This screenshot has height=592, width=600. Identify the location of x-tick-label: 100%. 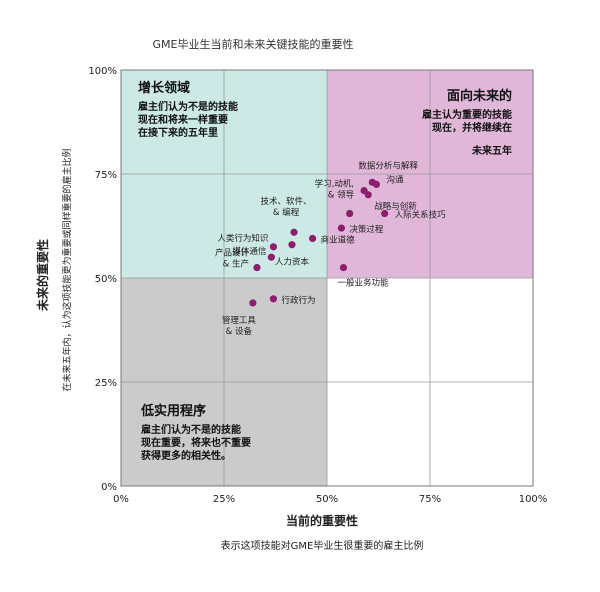
(533, 499).